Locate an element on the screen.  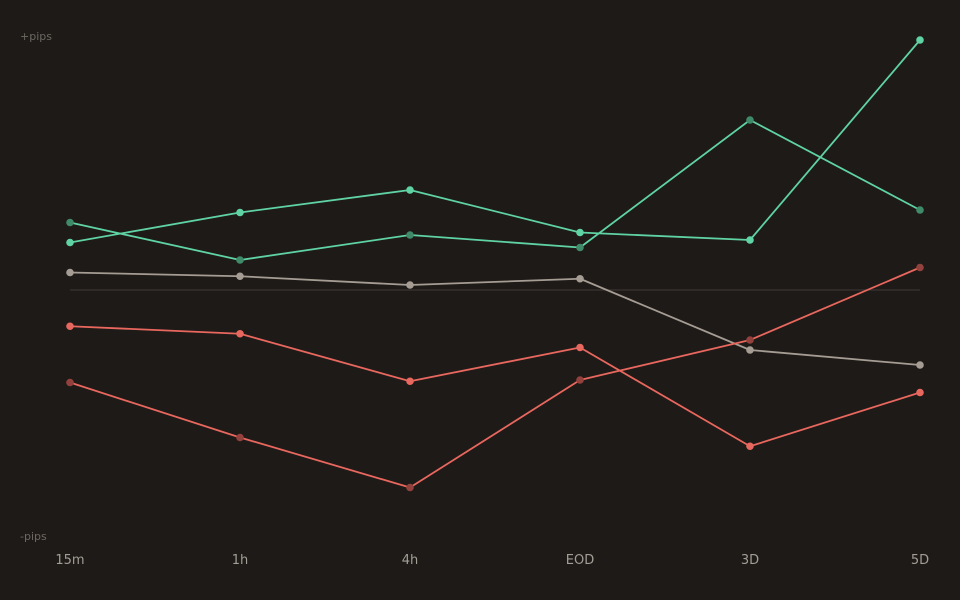
x-tick-label: 5D is located at coordinates (920, 560).